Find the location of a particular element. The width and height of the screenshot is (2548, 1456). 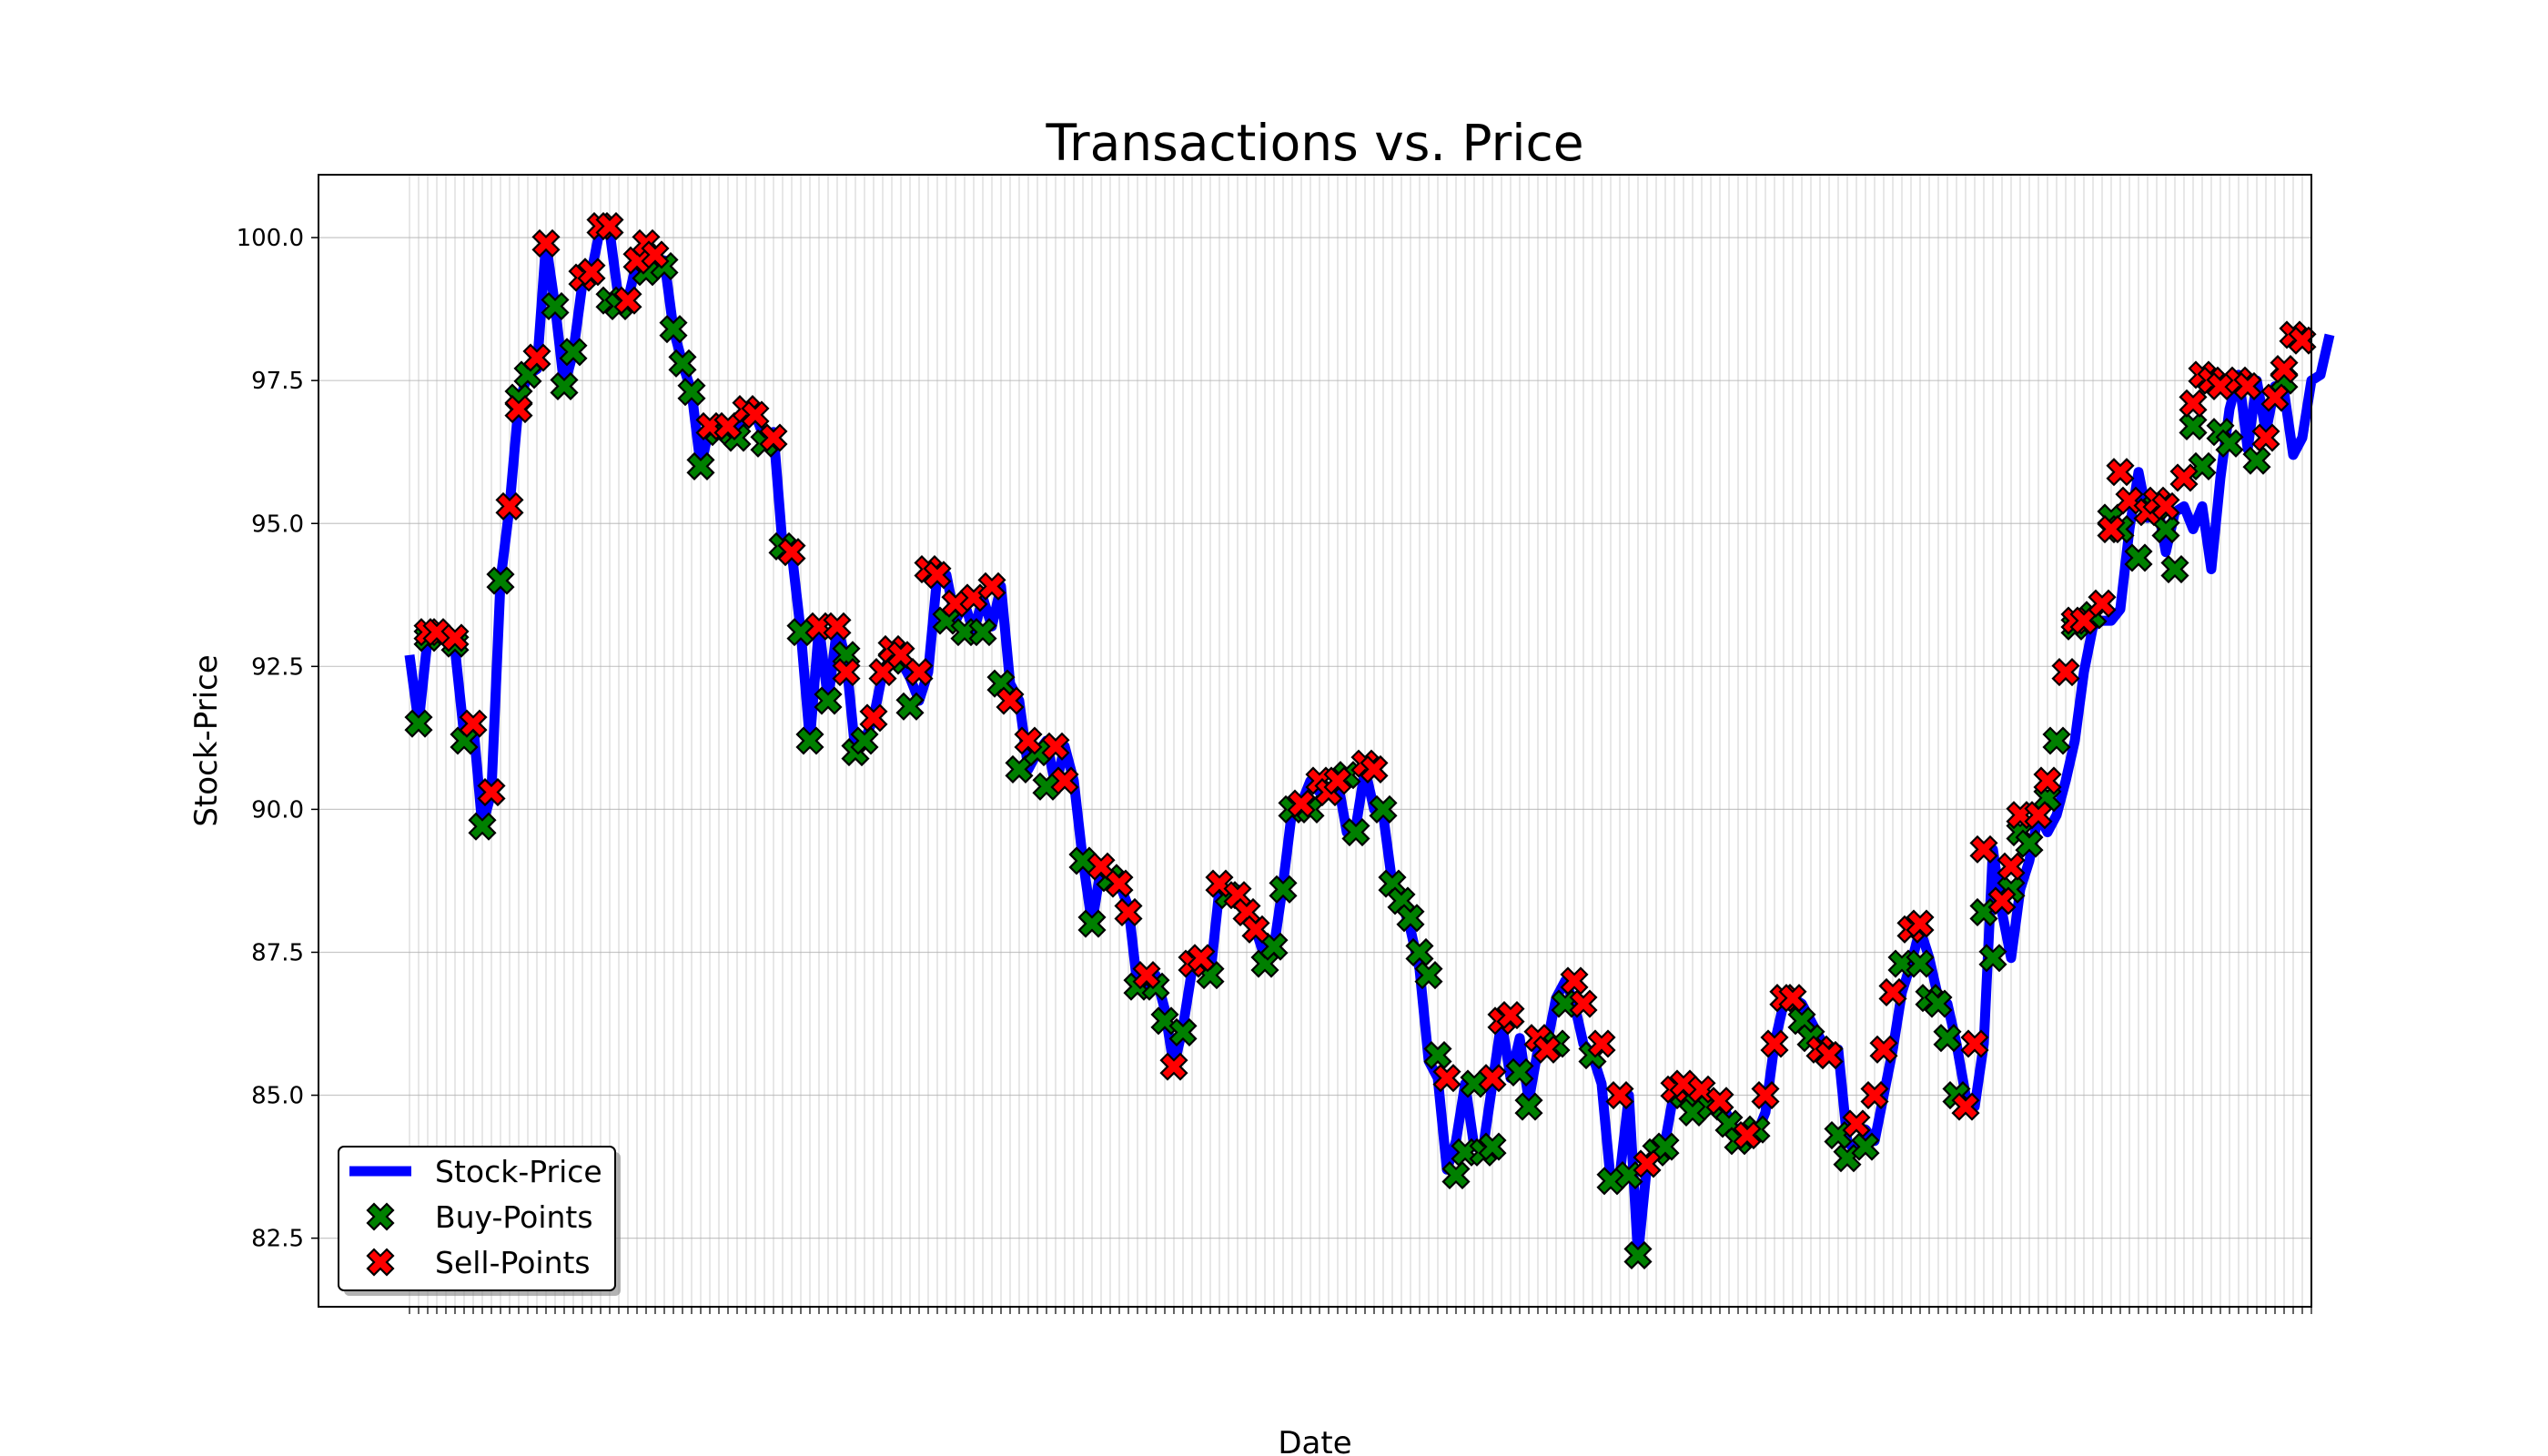

legend-label-sell-points: Sell-Points is located at coordinates (513, 1263).